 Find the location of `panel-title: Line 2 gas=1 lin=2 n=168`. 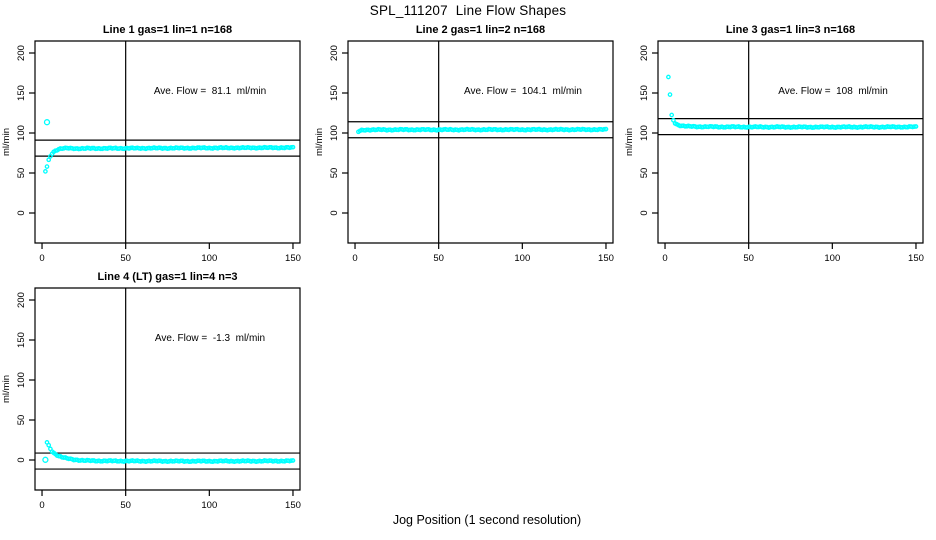

panel-title: Line 2 gas=1 lin=2 n=168 is located at coordinates (480, 30).